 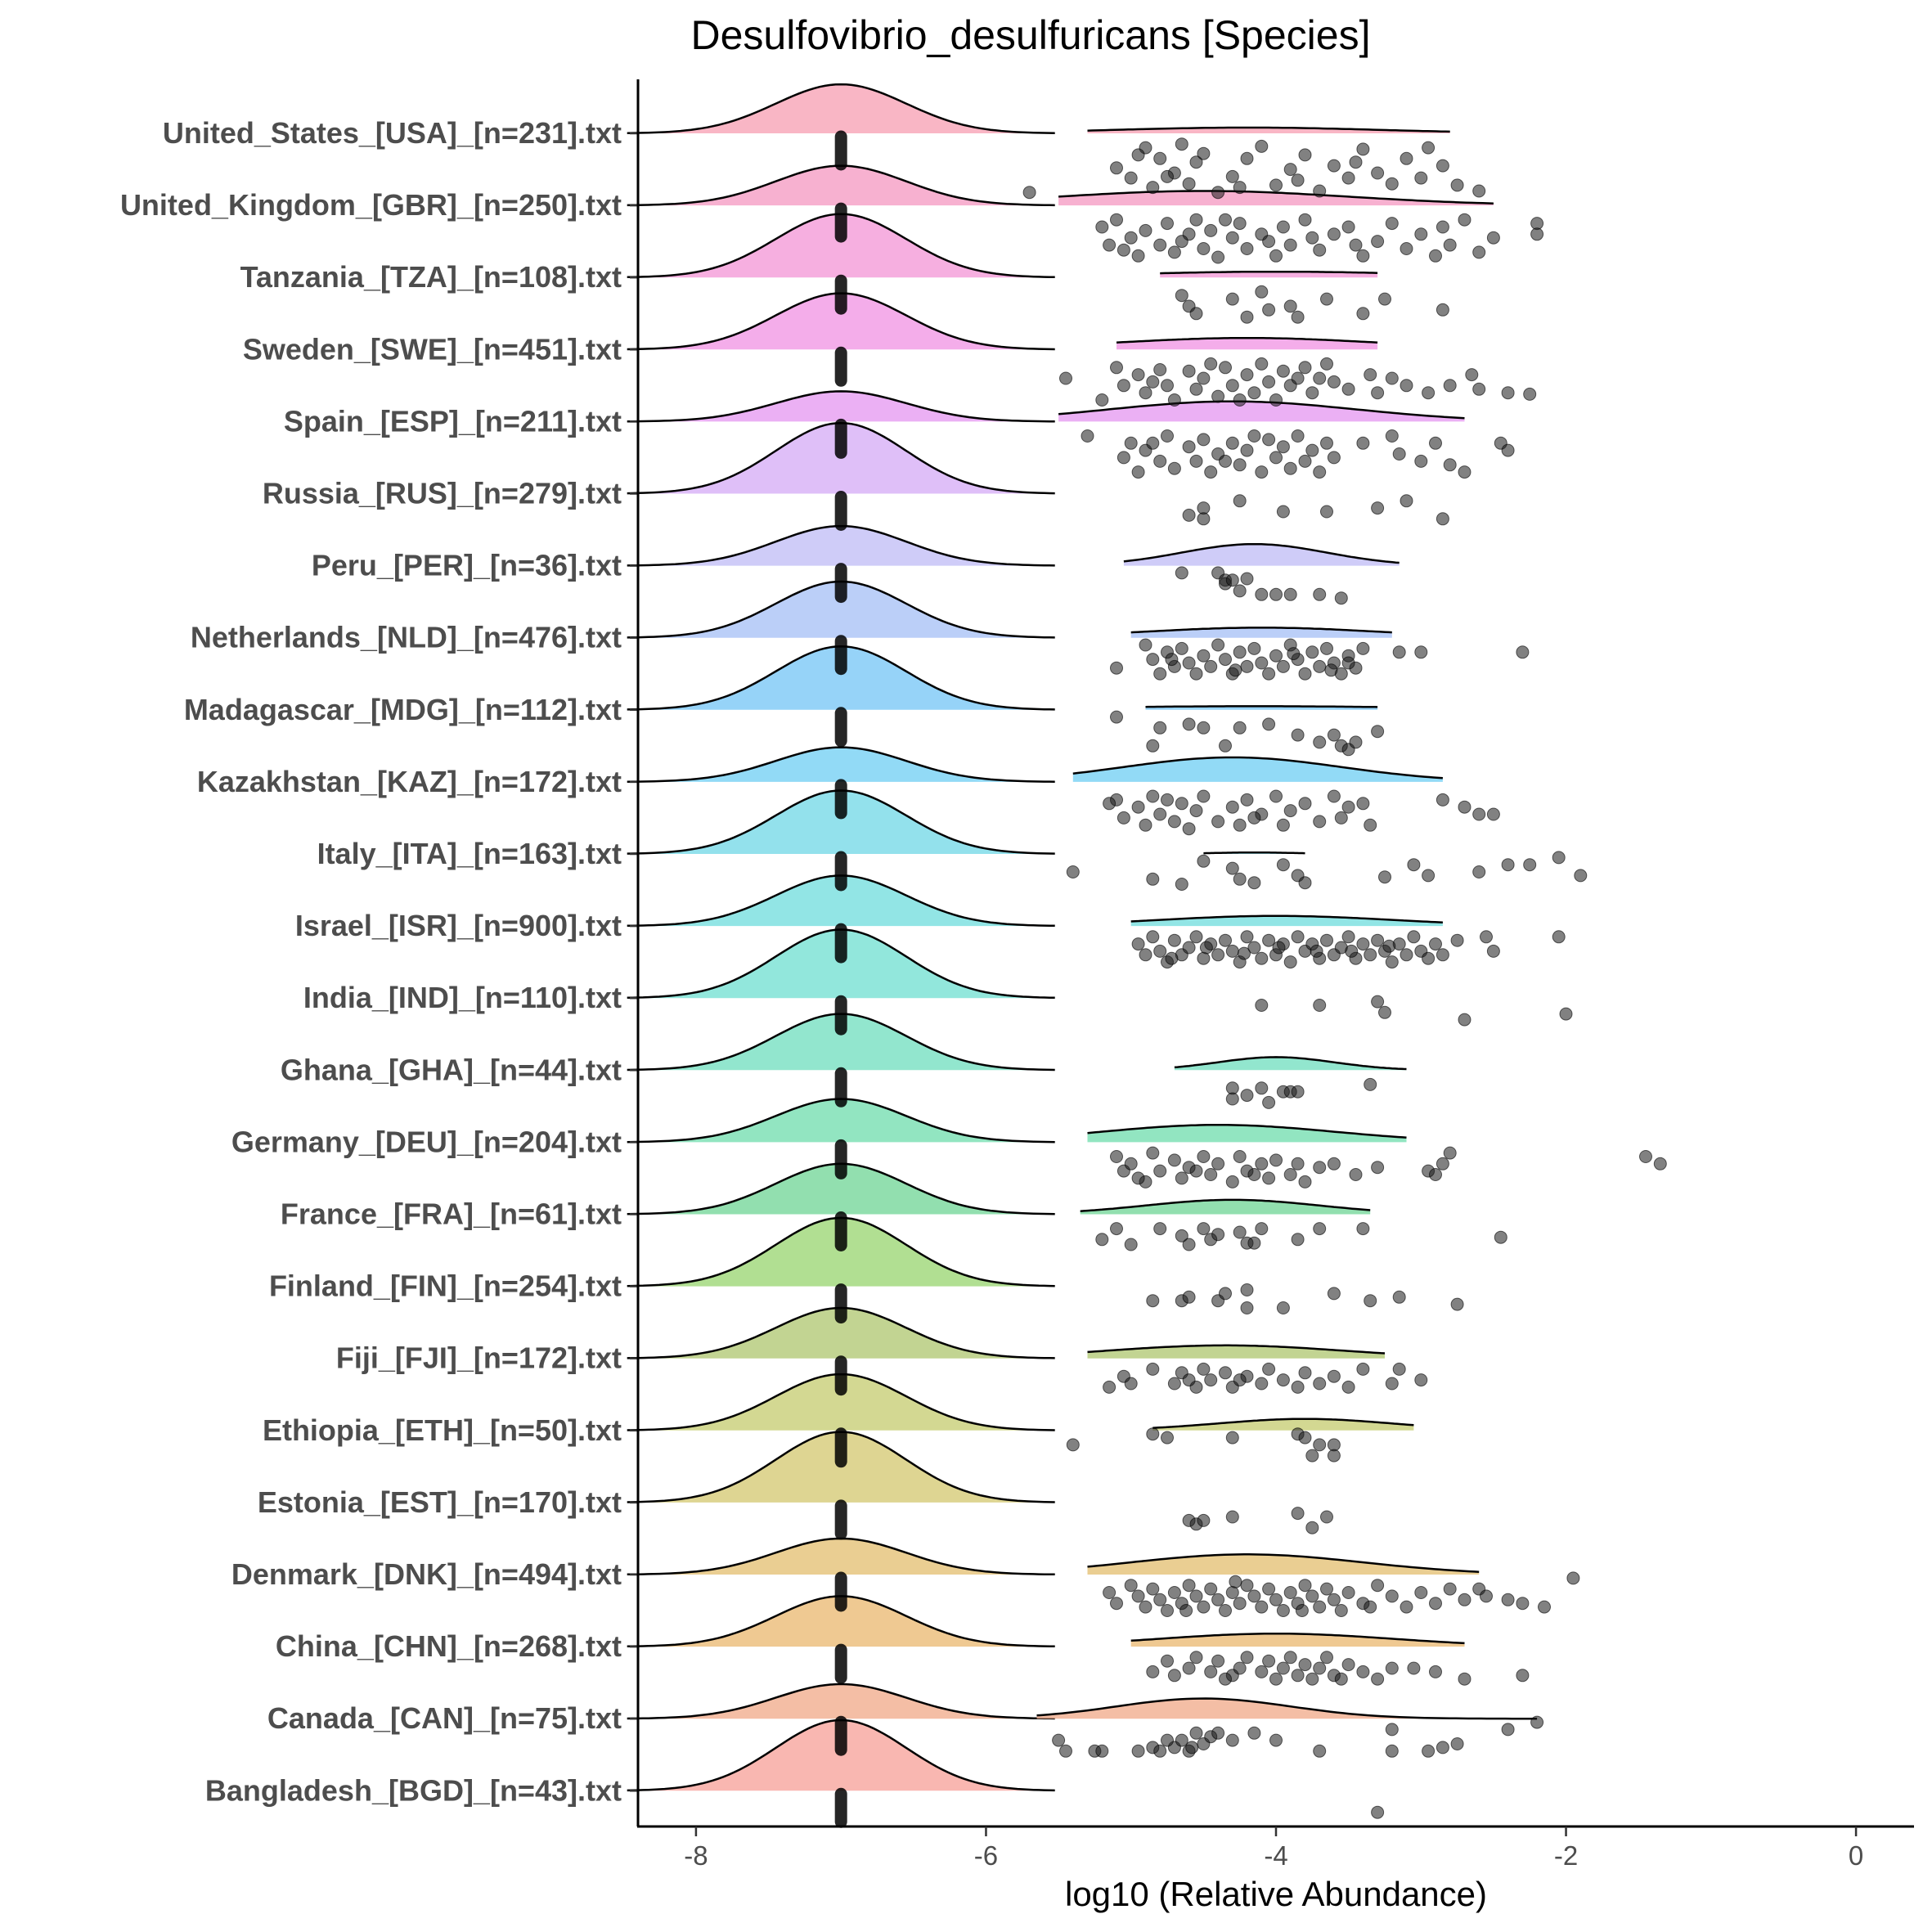 I want to click on x-axis-label: log10 (Relative Abundance), so click(x=1276, y=1894).